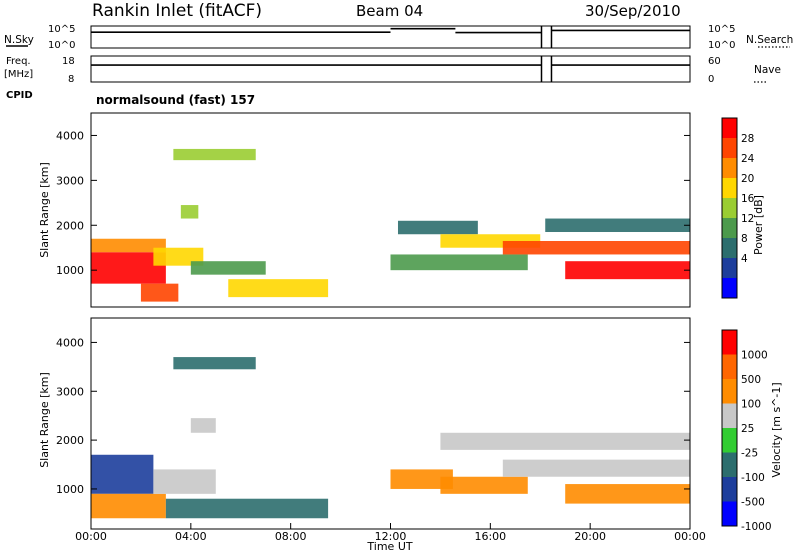  I want to click on nsky-panel-frame, so click(390, 37).